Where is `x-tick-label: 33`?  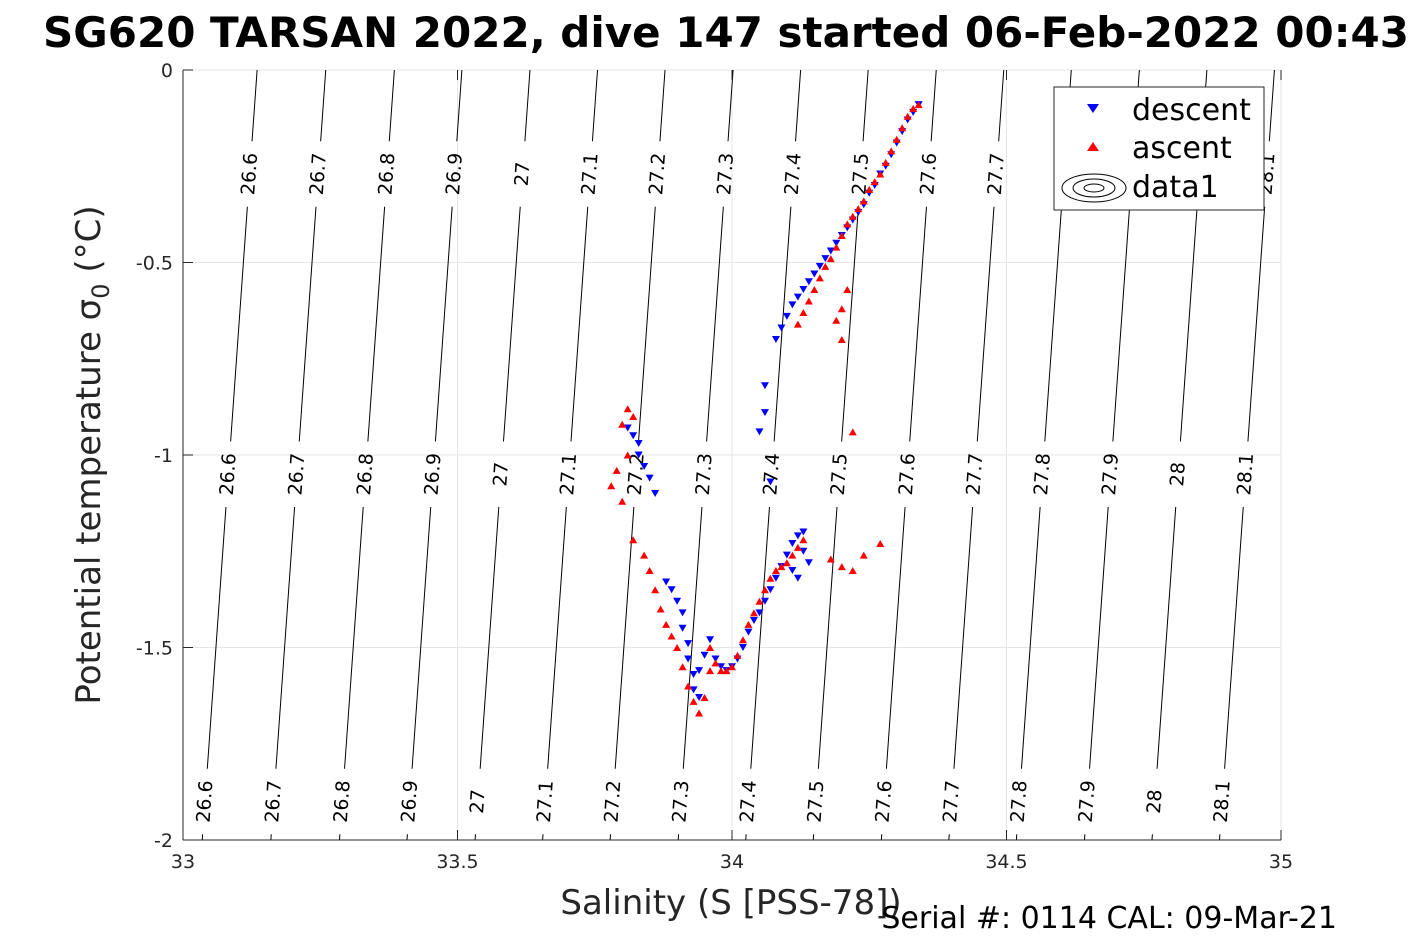 x-tick-label: 33 is located at coordinates (183, 862).